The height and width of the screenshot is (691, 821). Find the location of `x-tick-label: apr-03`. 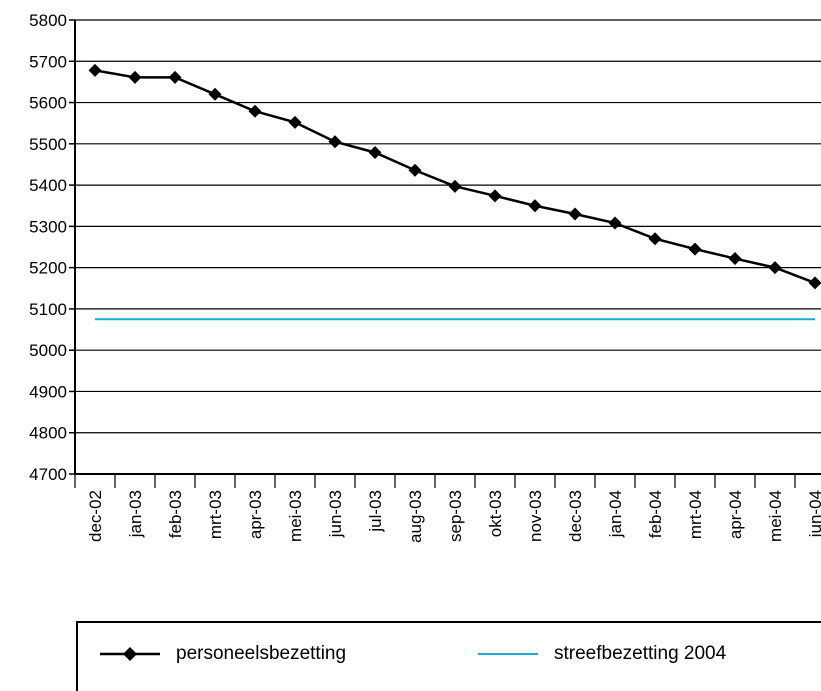

x-tick-label: apr-03 is located at coordinates (255, 514).